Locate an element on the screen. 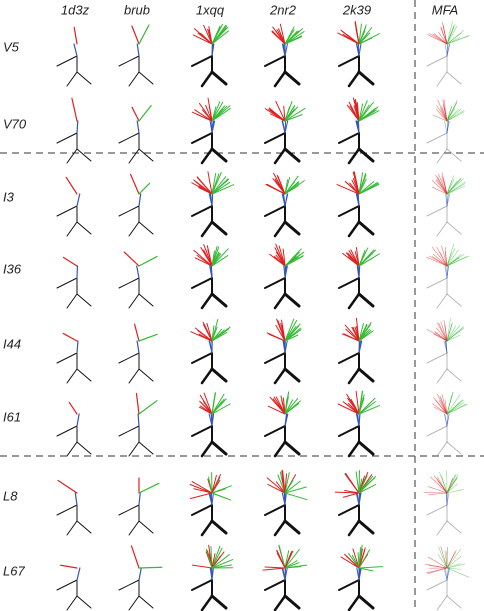 The image size is (484, 611). column-header: 2nr2 is located at coordinates (283, 9).